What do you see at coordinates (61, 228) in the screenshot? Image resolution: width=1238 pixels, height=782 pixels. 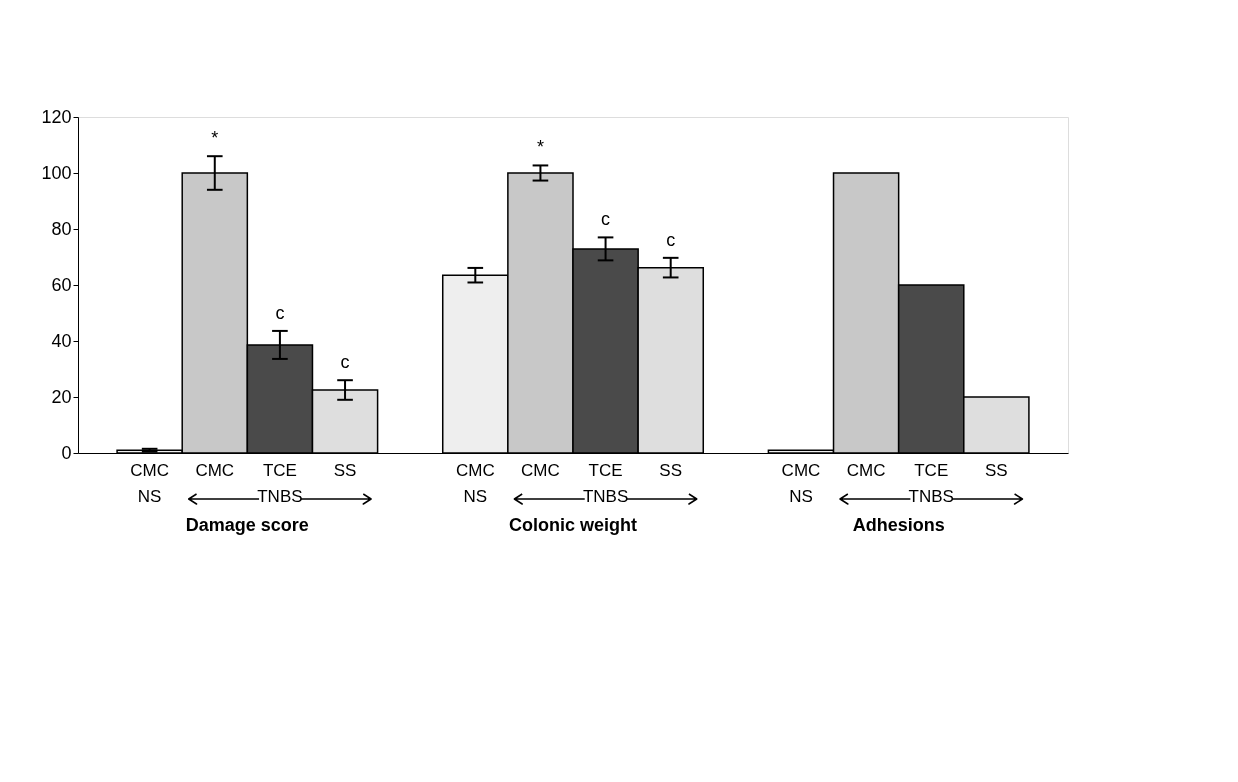 I see `y-tick-label: 80` at bounding box center [61, 228].